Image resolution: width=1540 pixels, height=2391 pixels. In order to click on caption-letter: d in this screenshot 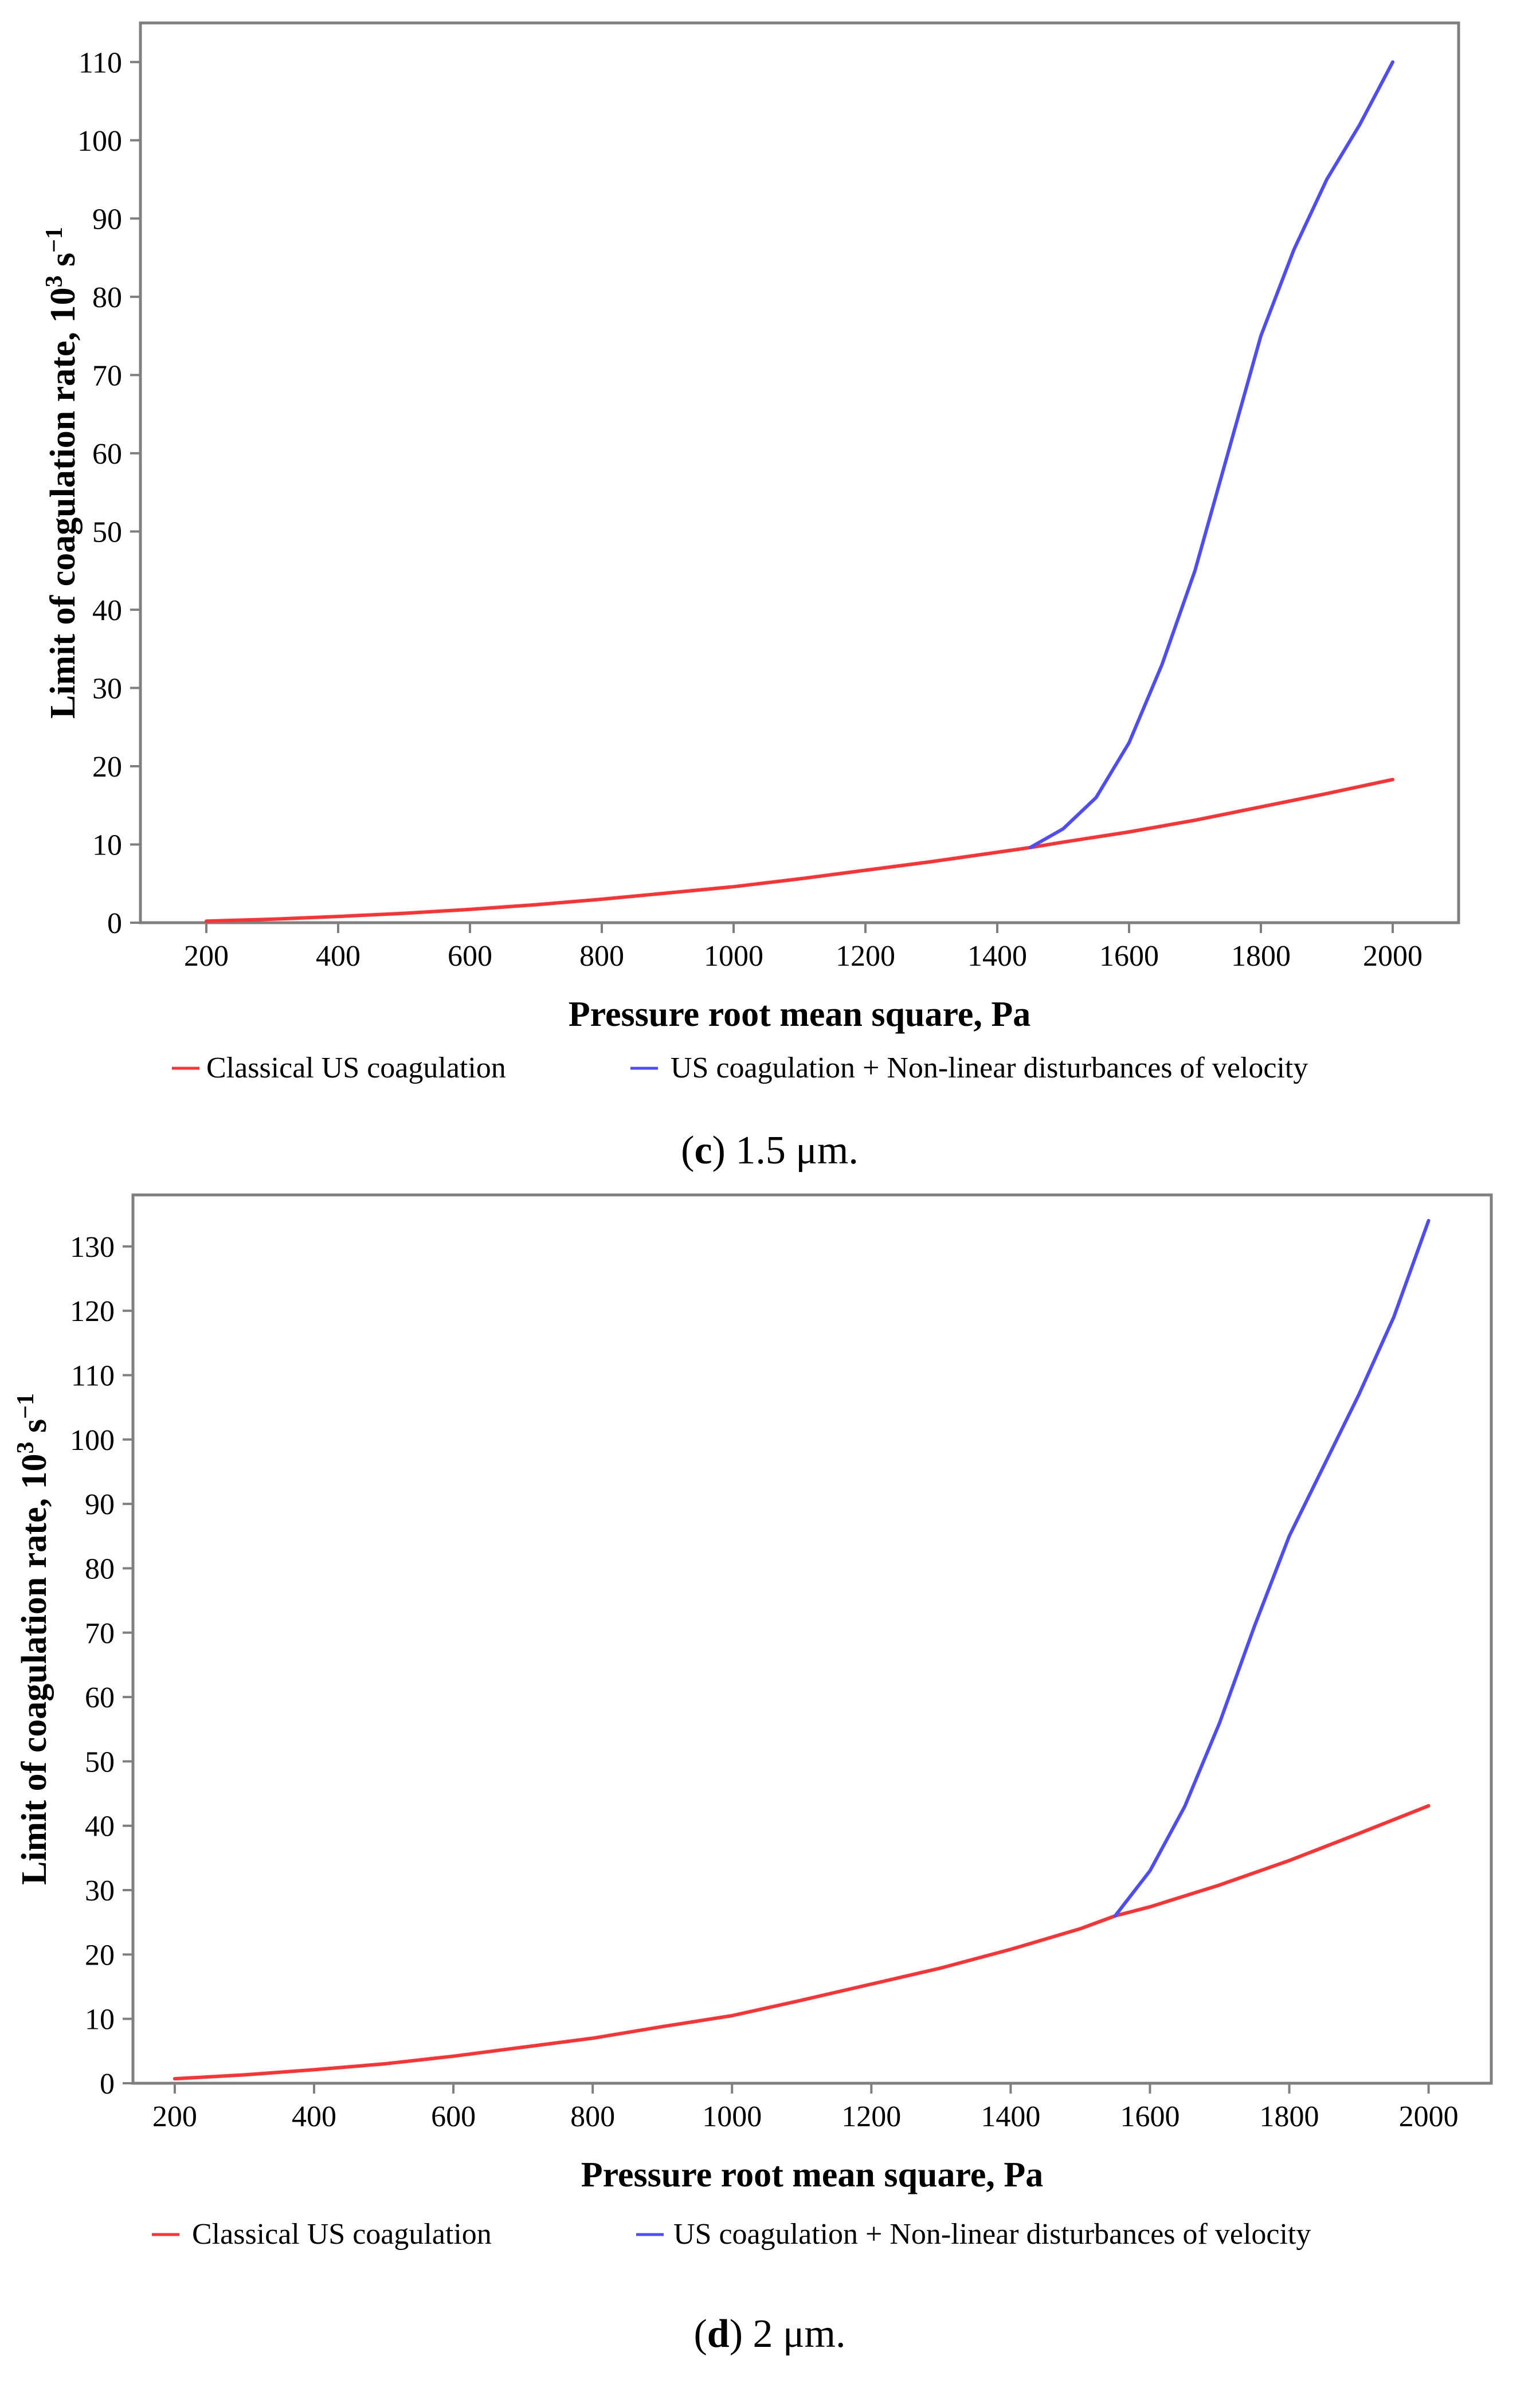, I will do `click(718, 2334)`.